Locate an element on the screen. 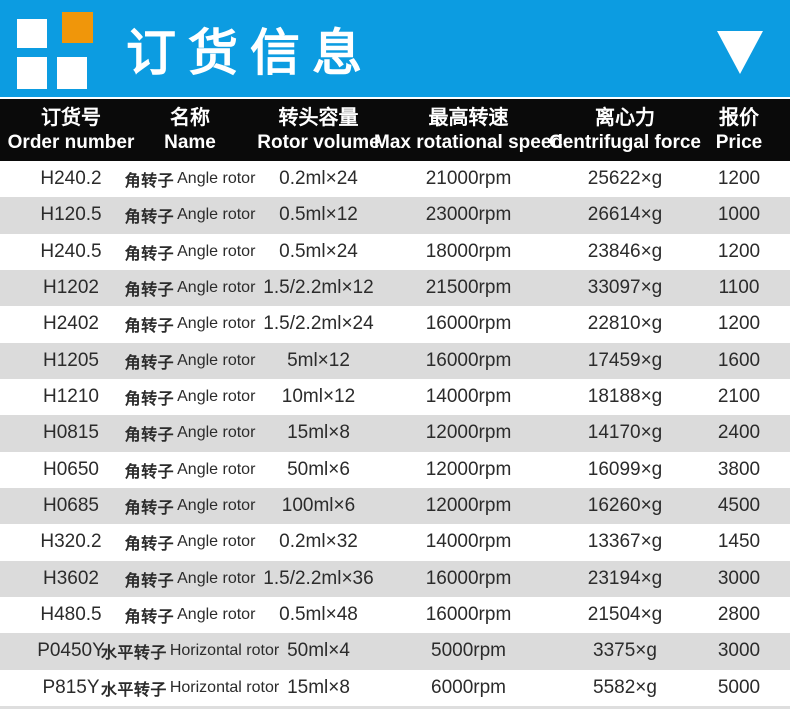 The image size is (790, 709). banner: 订货信息 is located at coordinates (395, 48).